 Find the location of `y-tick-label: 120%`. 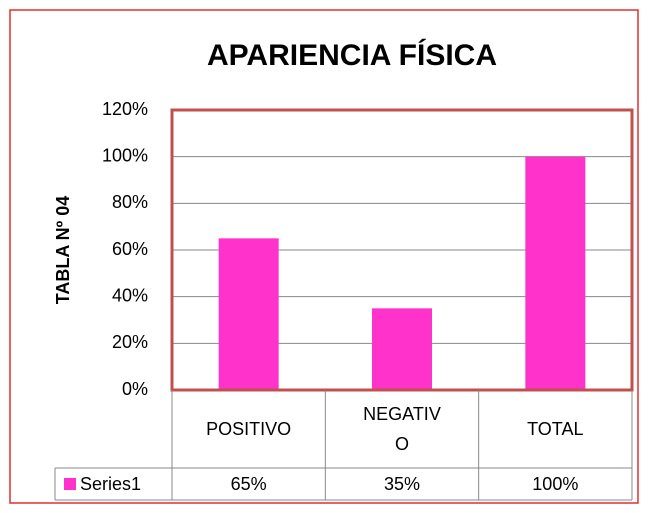

y-tick-label: 120% is located at coordinates (125, 109).